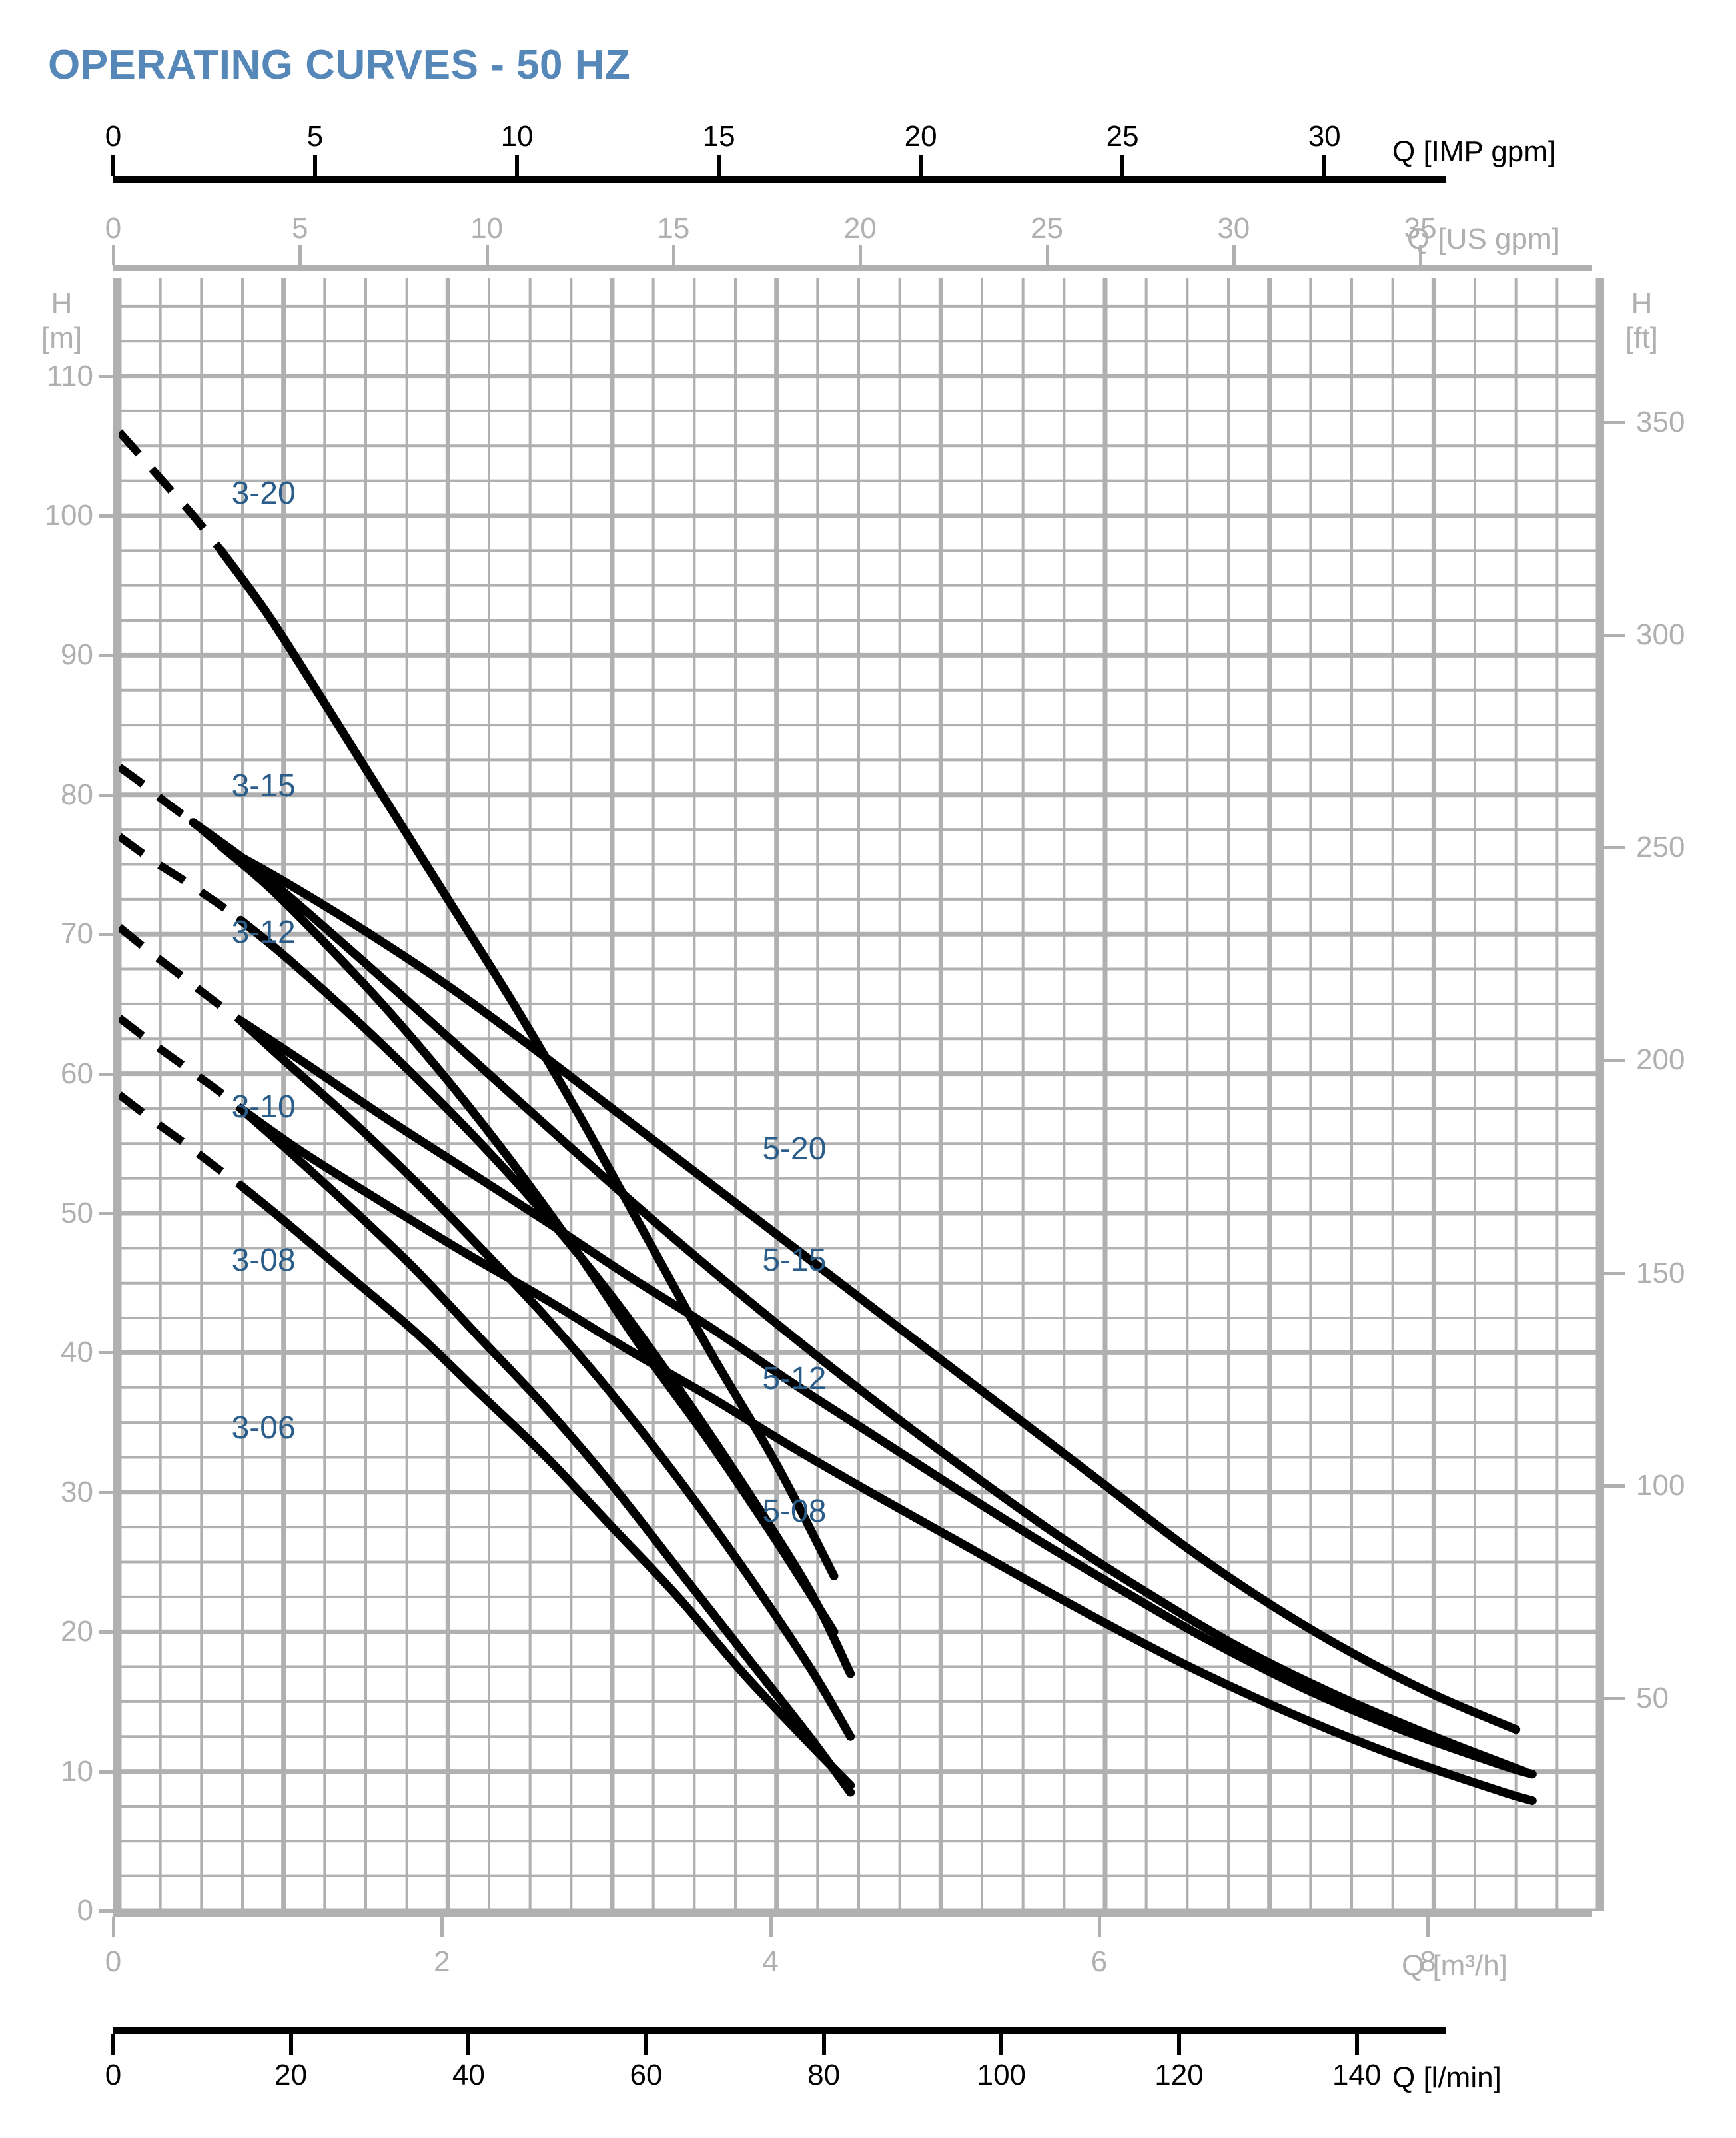 This screenshot has height=2138, width=1736. I want to click on axis-left-h-m-tick-label: 70, so click(77, 934).